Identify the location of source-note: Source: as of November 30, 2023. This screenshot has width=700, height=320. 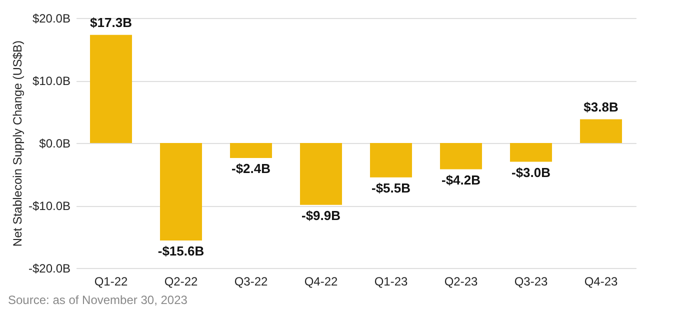
(98, 300).